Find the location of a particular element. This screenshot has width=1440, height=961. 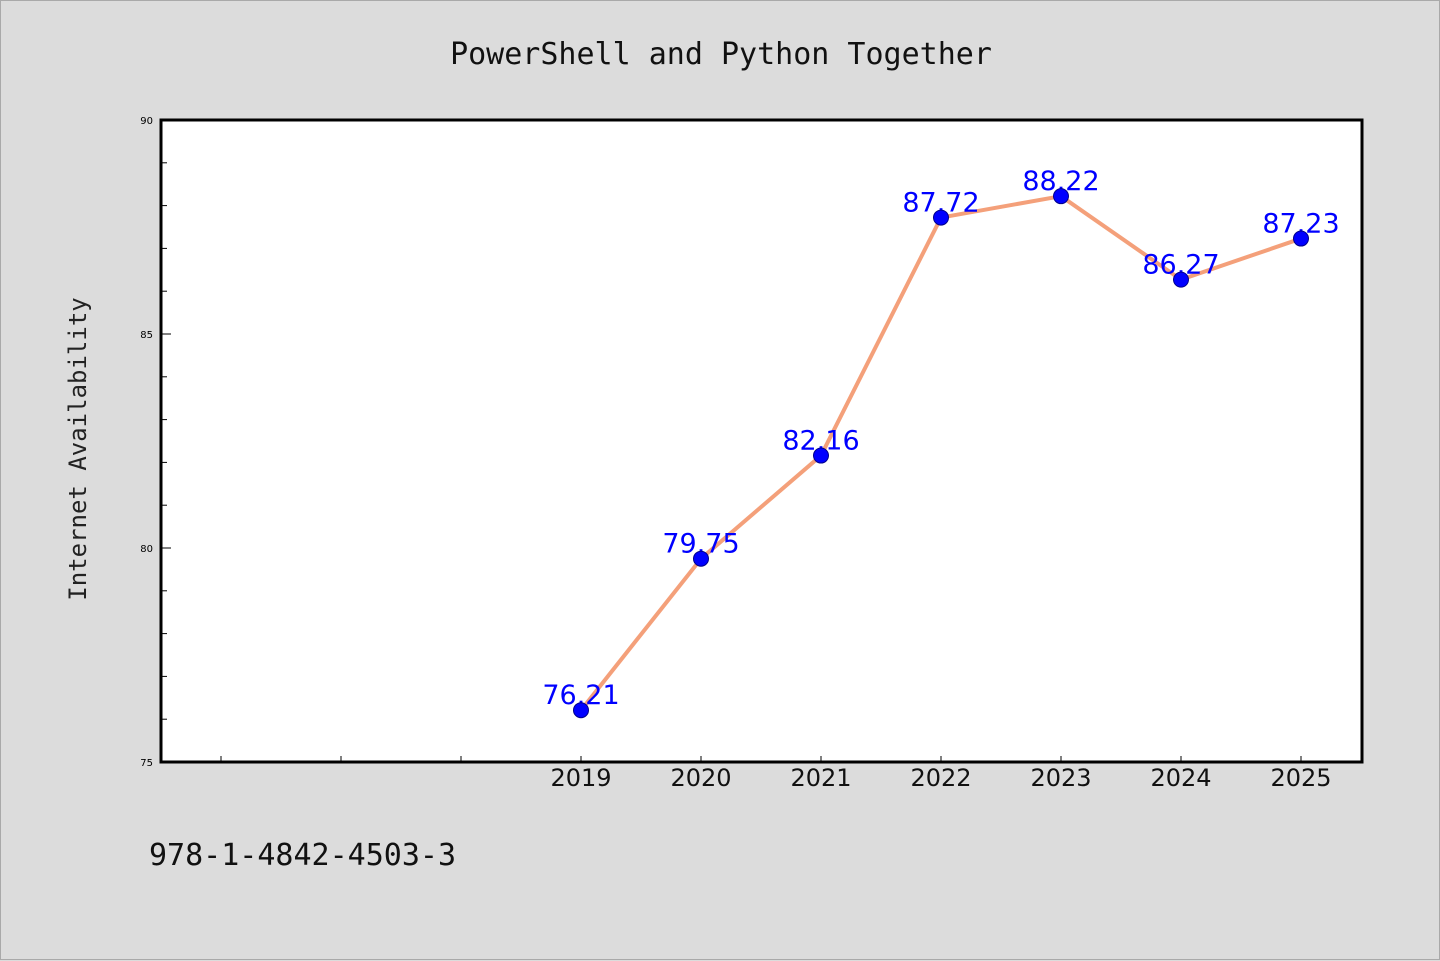

x-tick-label: 2025 is located at coordinates (1300, 778).